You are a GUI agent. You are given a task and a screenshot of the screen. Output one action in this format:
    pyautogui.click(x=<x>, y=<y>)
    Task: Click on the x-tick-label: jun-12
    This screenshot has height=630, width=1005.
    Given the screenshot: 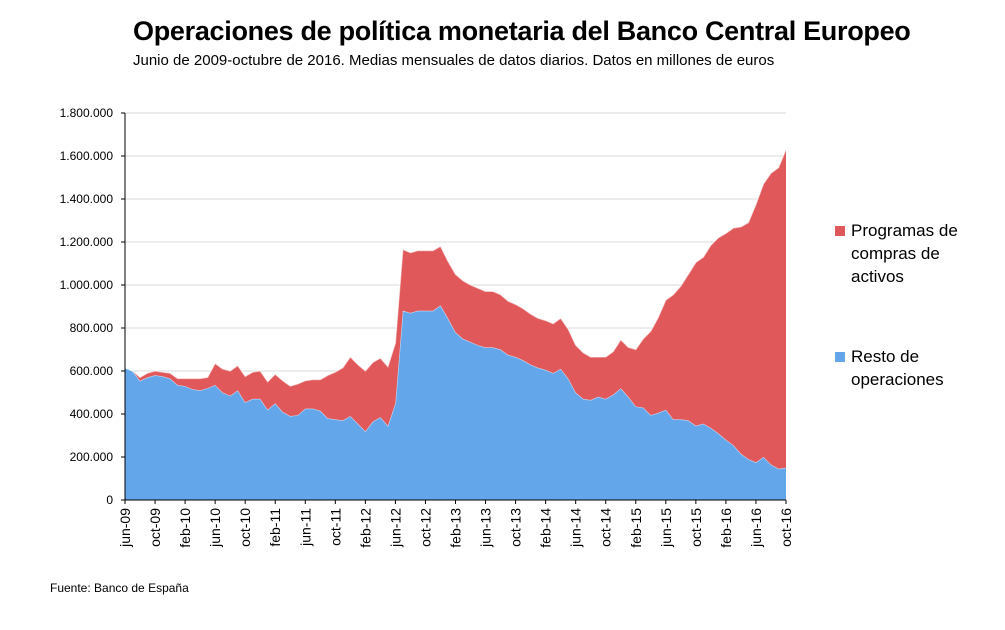 What is the action you would take?
    pyautogui.click(x=395, y=528)
    